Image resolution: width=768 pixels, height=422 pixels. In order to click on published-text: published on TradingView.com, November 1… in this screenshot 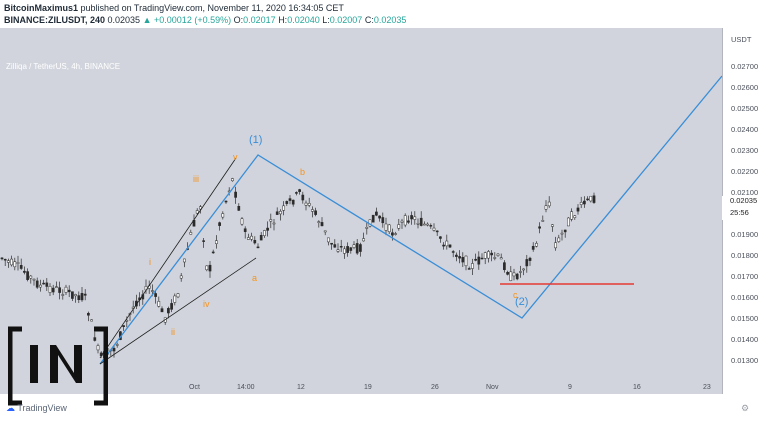, I will do `click(212, 8)`.